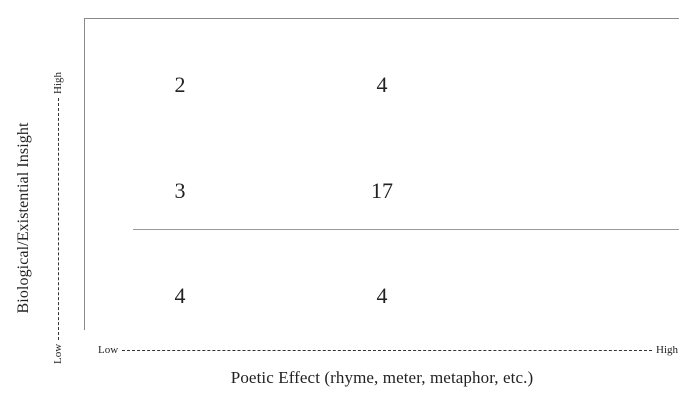 Image resolution: width=679 pixels, height=396 pixels. I want to click on y-axis-dashed-line, so click(58, 219).